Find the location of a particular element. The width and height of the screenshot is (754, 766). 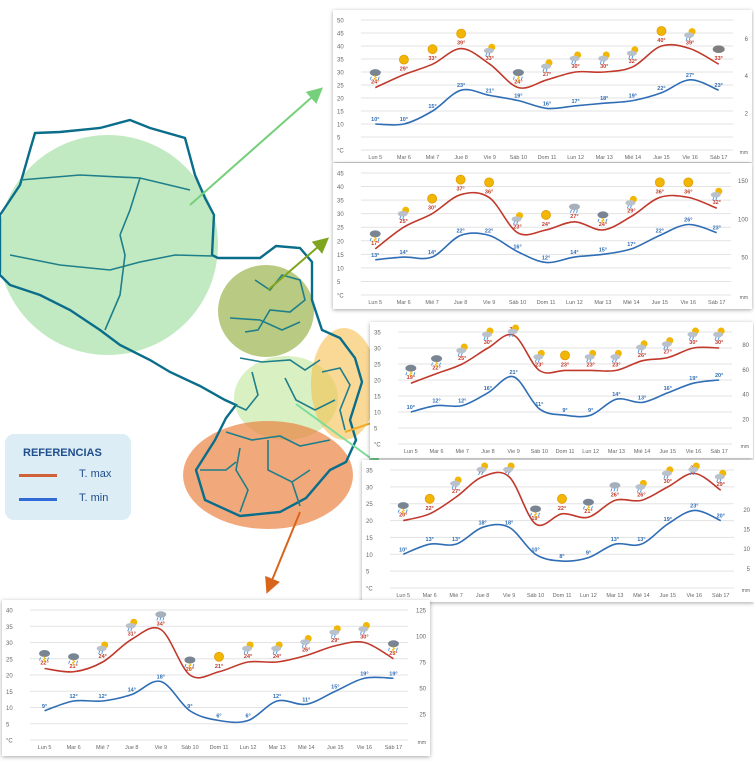

max-data-label: 27° is located at coordinates (456, 492).